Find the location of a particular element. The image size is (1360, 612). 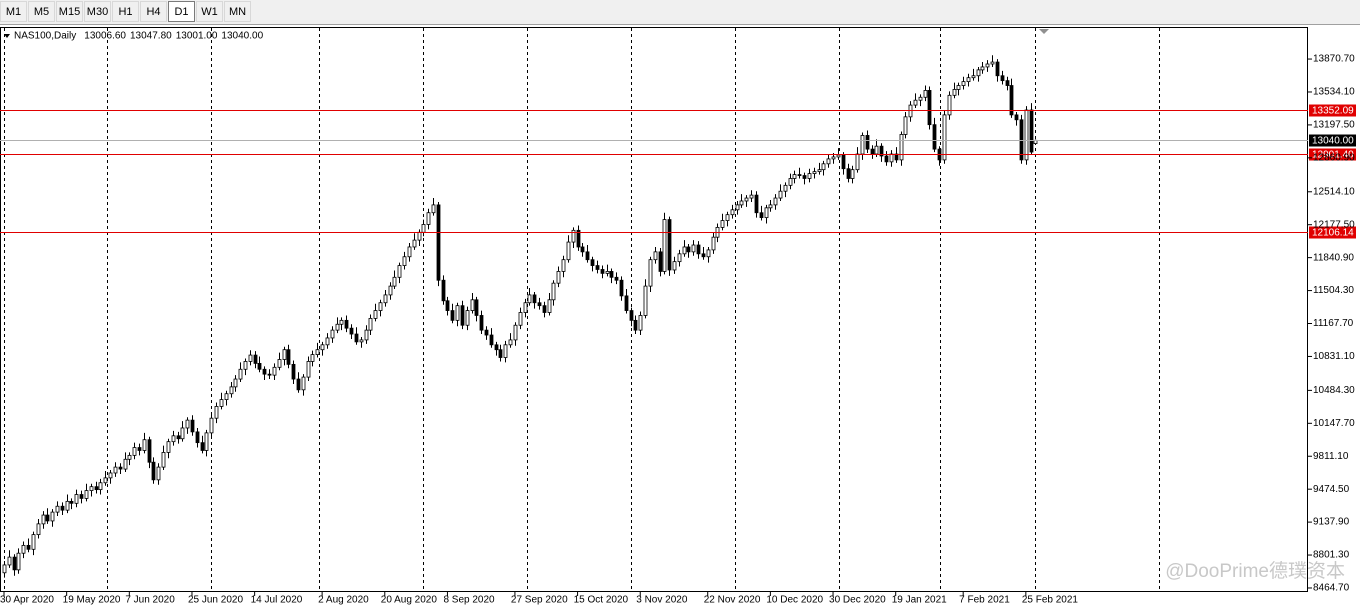

timeframe-label: H4 is located at coordinates (153, 12).